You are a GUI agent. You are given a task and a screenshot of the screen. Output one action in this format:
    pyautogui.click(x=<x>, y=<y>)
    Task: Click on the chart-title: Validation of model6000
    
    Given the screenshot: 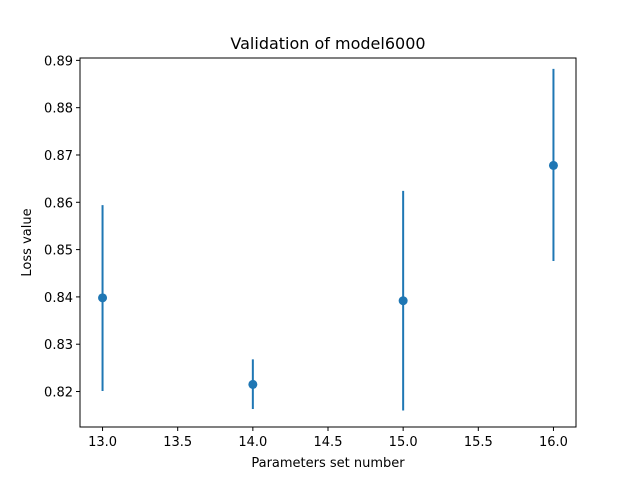 What is the action you would take?
    pyautogui.click(x=327, y=43)
    